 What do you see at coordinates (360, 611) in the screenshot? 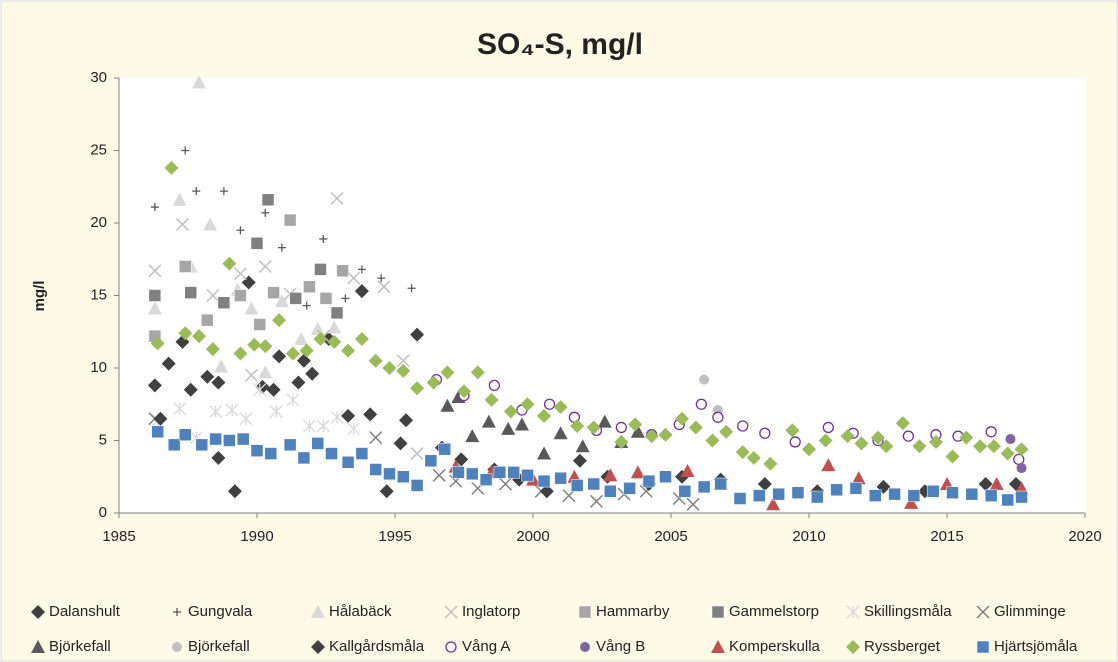
I see `legend-label: Hålabäck` at bounding box center [360, 611].